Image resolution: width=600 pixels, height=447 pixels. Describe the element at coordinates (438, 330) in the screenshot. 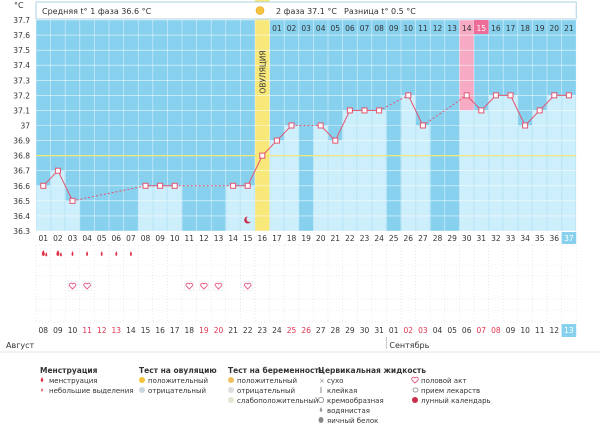

I see `date-label: 04` at that location.